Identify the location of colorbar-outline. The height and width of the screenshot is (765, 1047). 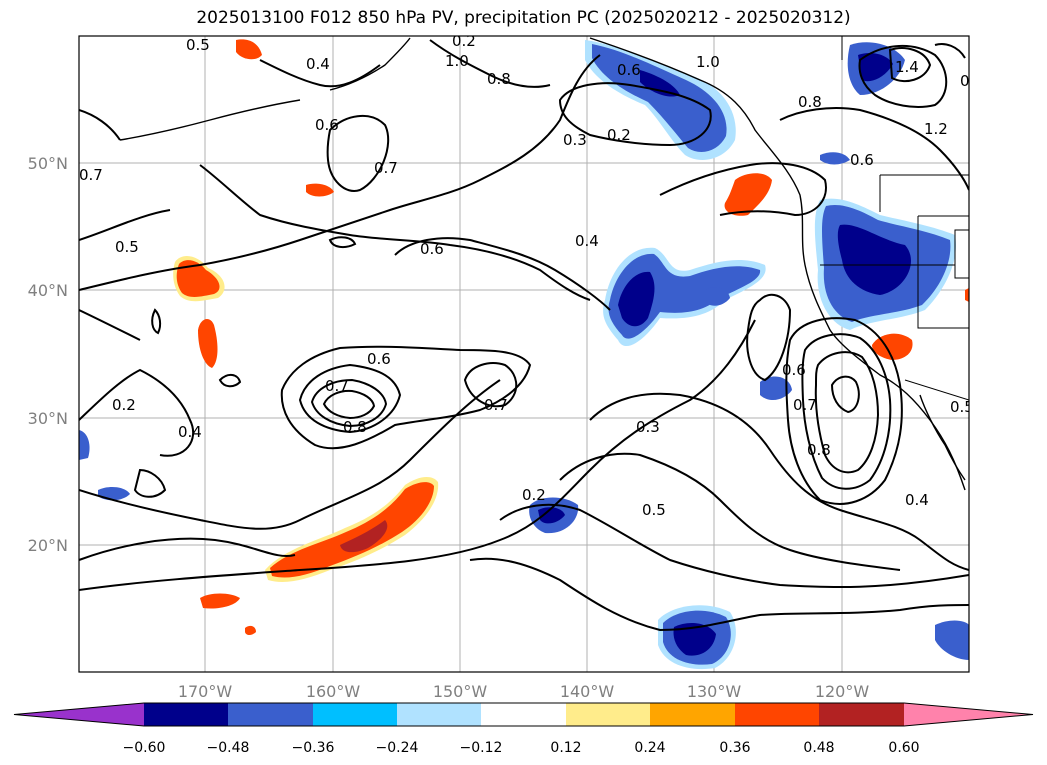
(523, 714).